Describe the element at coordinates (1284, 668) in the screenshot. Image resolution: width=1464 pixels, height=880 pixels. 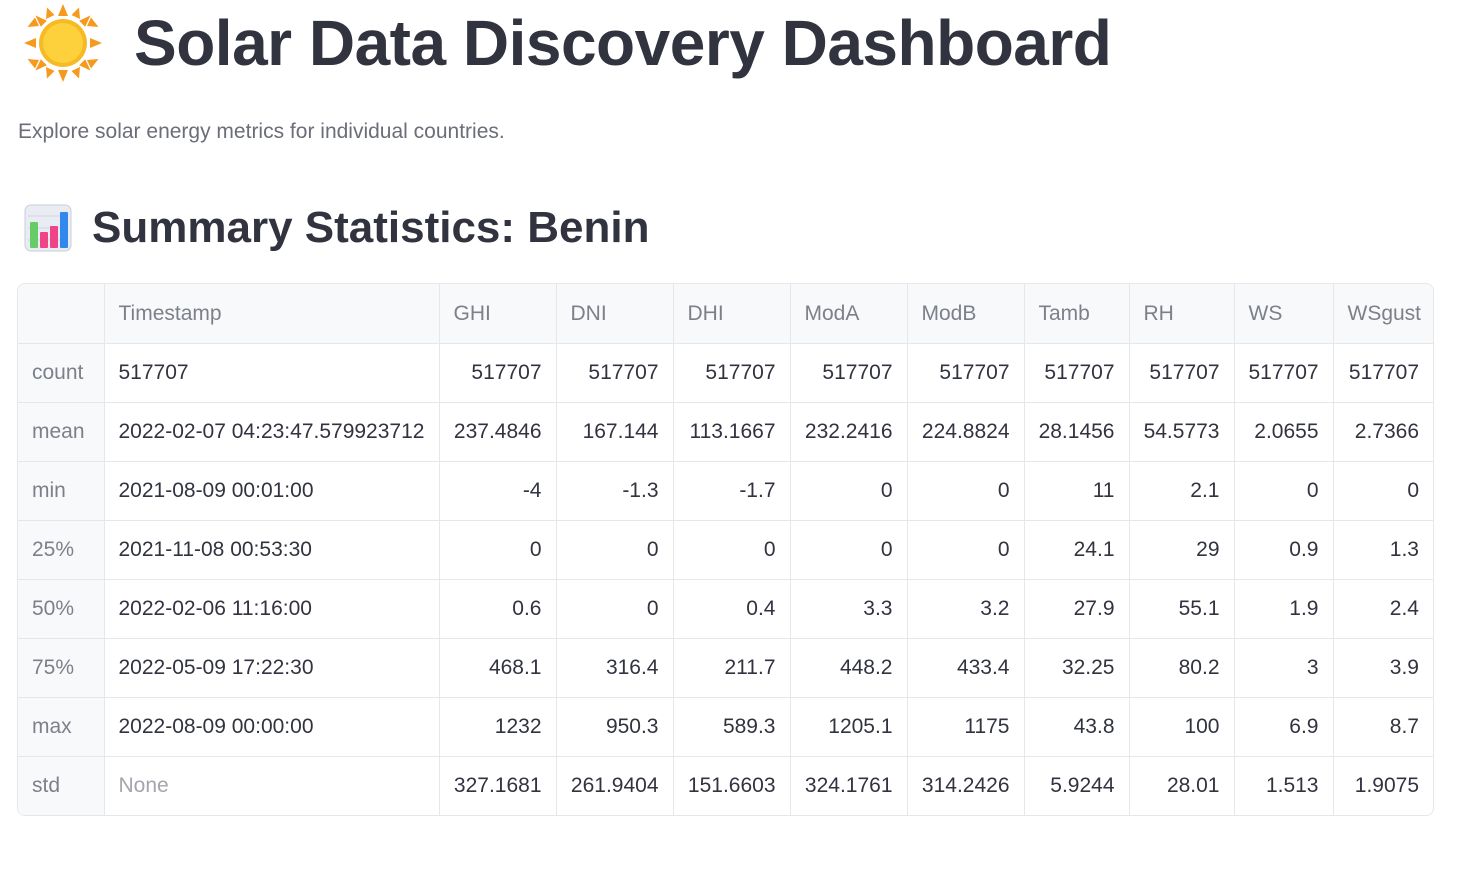
I see `table-cell: 3` at that location.